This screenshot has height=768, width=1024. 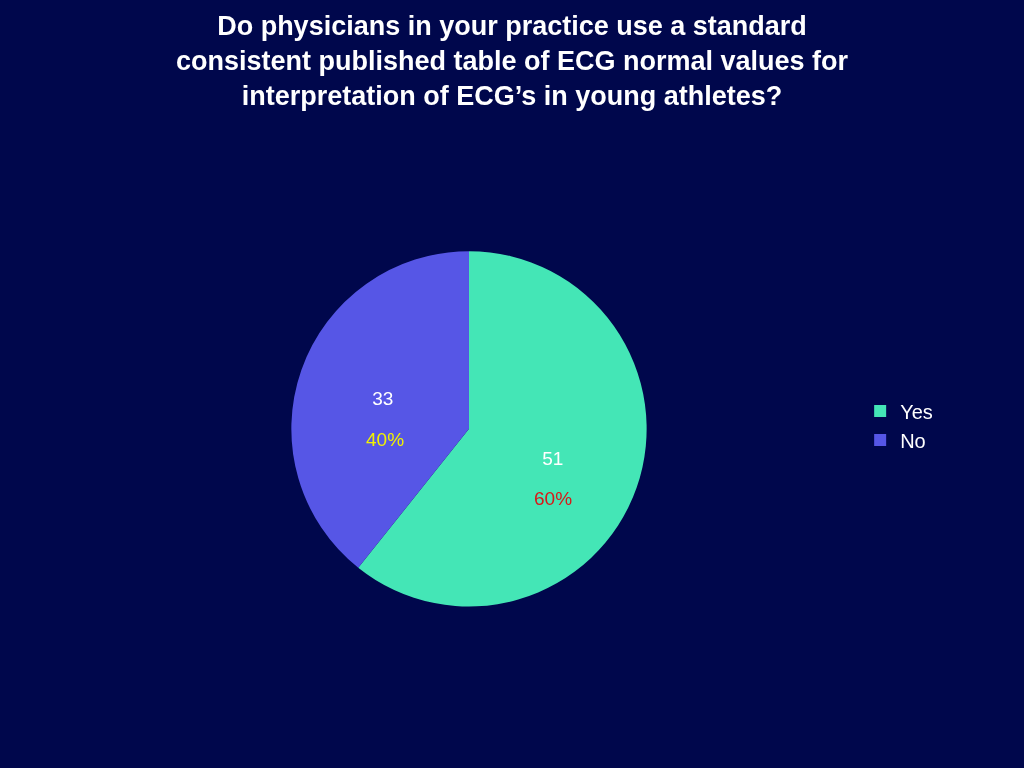 I want to click on legend-label: Yes, so click(x=916, y=411).